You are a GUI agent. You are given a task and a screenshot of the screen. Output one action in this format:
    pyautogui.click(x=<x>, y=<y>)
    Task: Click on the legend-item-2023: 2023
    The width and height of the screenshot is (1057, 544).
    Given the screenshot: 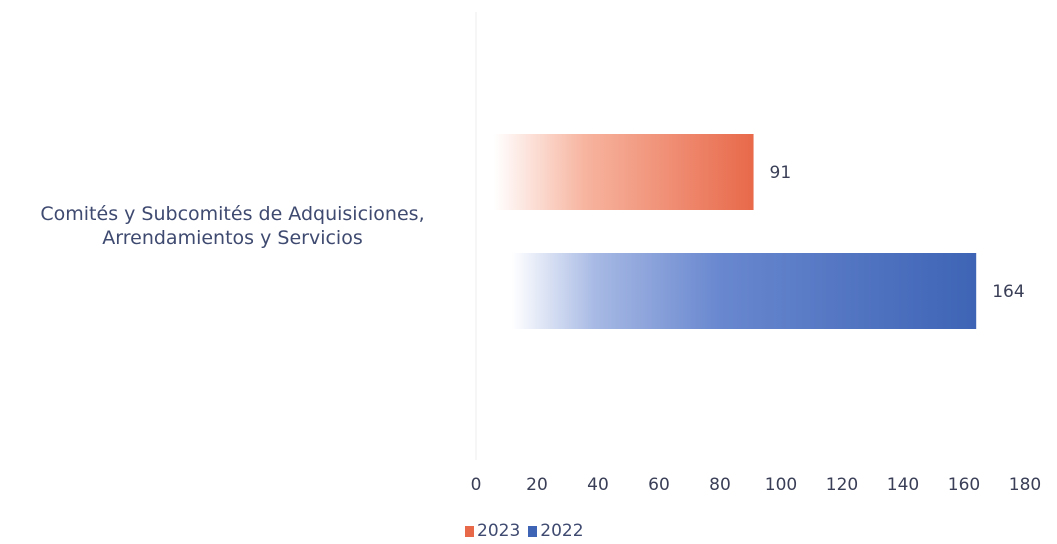 What is the action you would take?
    pyautogui.click(x=492, y=531)
    